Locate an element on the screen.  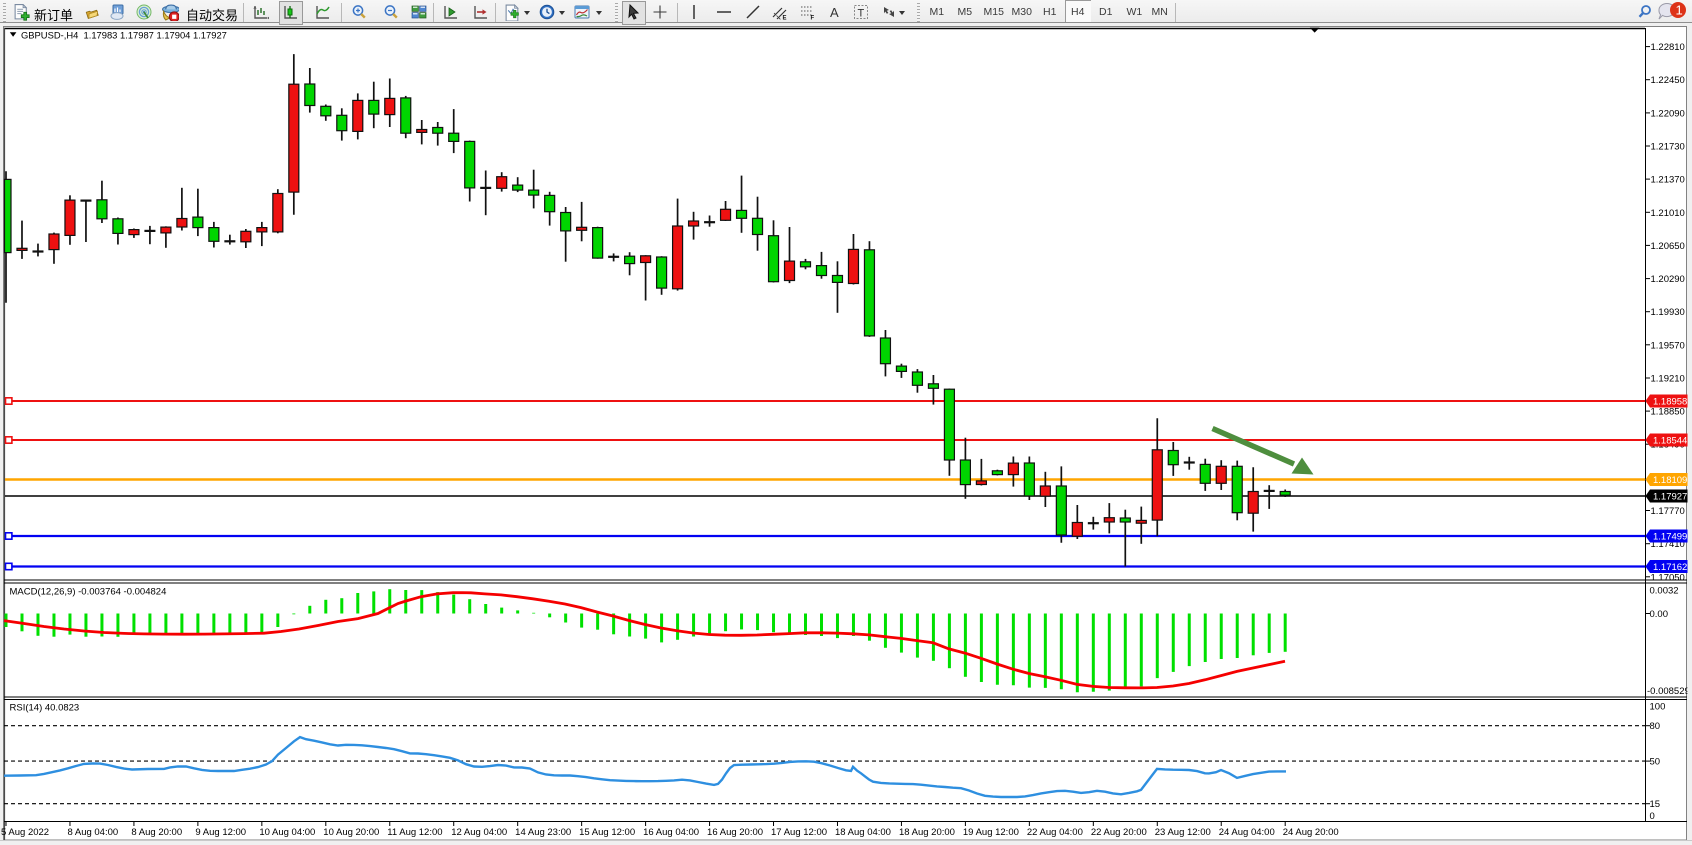
svg-text: -0.008529 is located at coordinates (1668, 691).